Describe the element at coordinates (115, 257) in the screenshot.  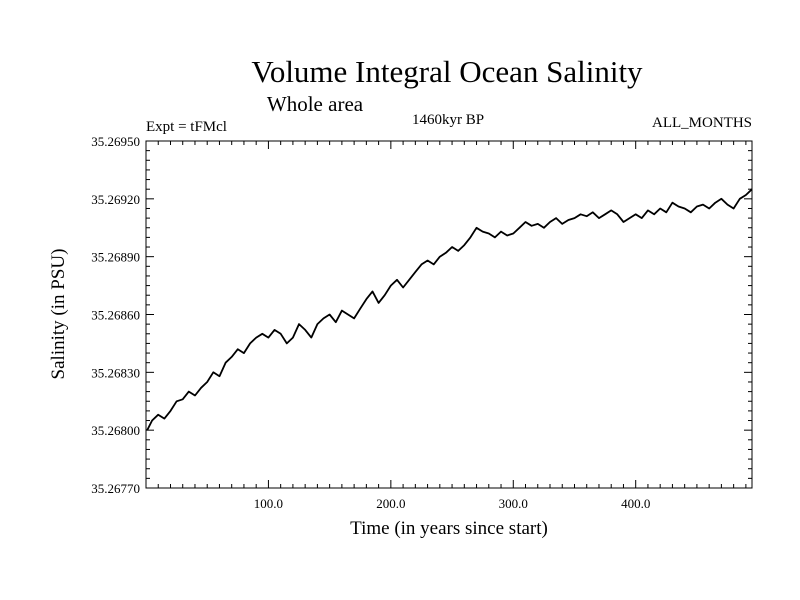
I see `y-tick-label: 35.26890` at that location.